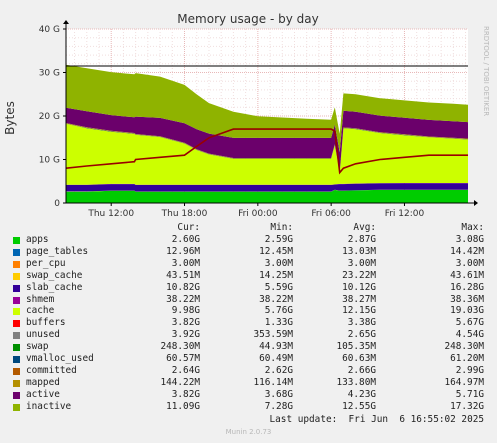 Image resolution: width=497 pixels, height=443 pixels. Describe the element at coordinates (356, 347) in the screenshot. I see `legend-avg: 105.35M` at that location.